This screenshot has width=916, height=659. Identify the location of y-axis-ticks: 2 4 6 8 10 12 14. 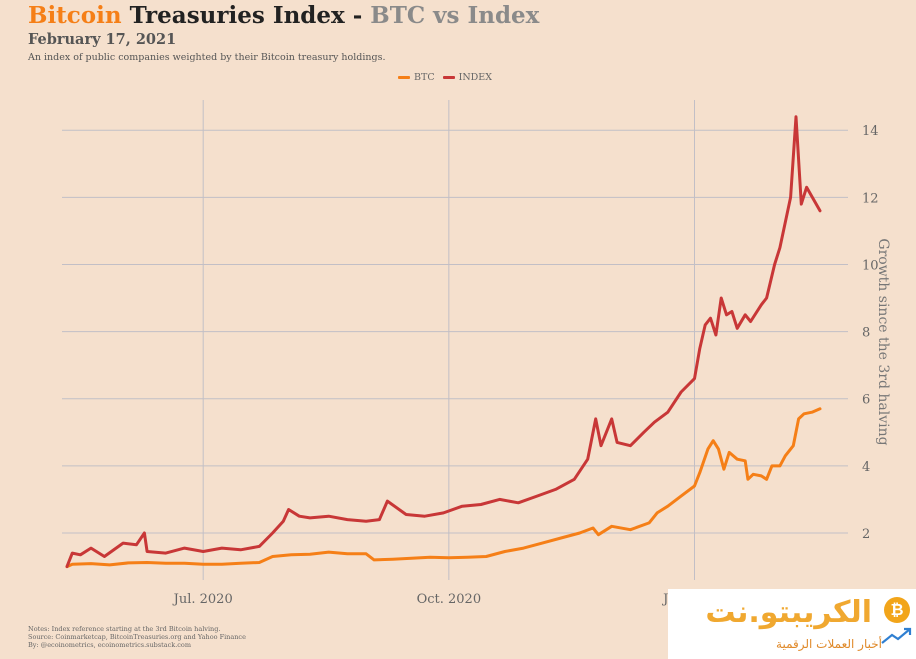
(870, 333).